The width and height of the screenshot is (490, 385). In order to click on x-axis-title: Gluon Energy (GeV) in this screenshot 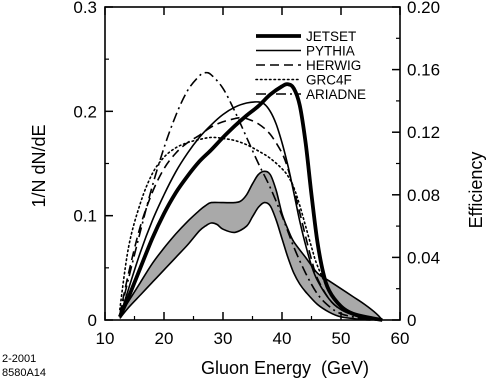, I will do `click(285, 368)`.